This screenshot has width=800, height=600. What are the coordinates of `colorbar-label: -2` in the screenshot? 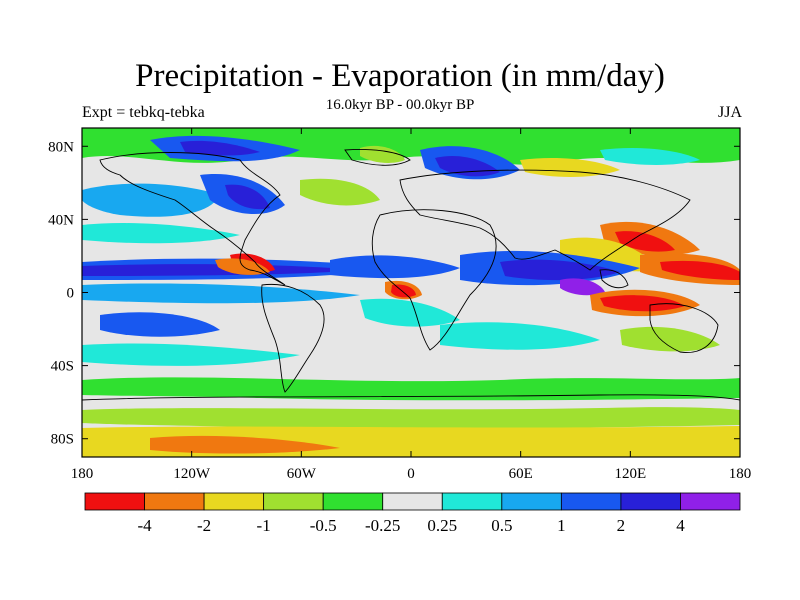 It's located at (204, 525).